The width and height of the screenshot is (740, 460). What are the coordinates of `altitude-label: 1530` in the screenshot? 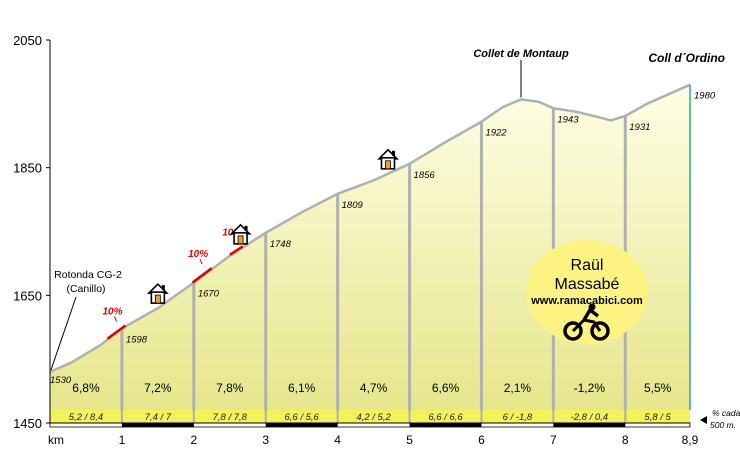 It's located at (61, 380).